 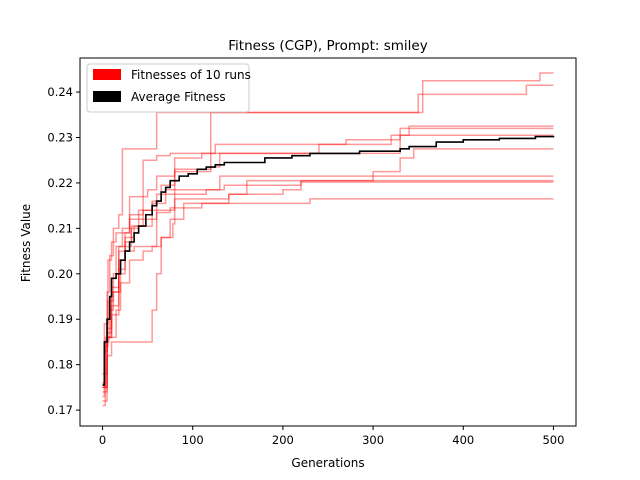 I want to click on x-tick-label: 500, so click(x=553, y=440).